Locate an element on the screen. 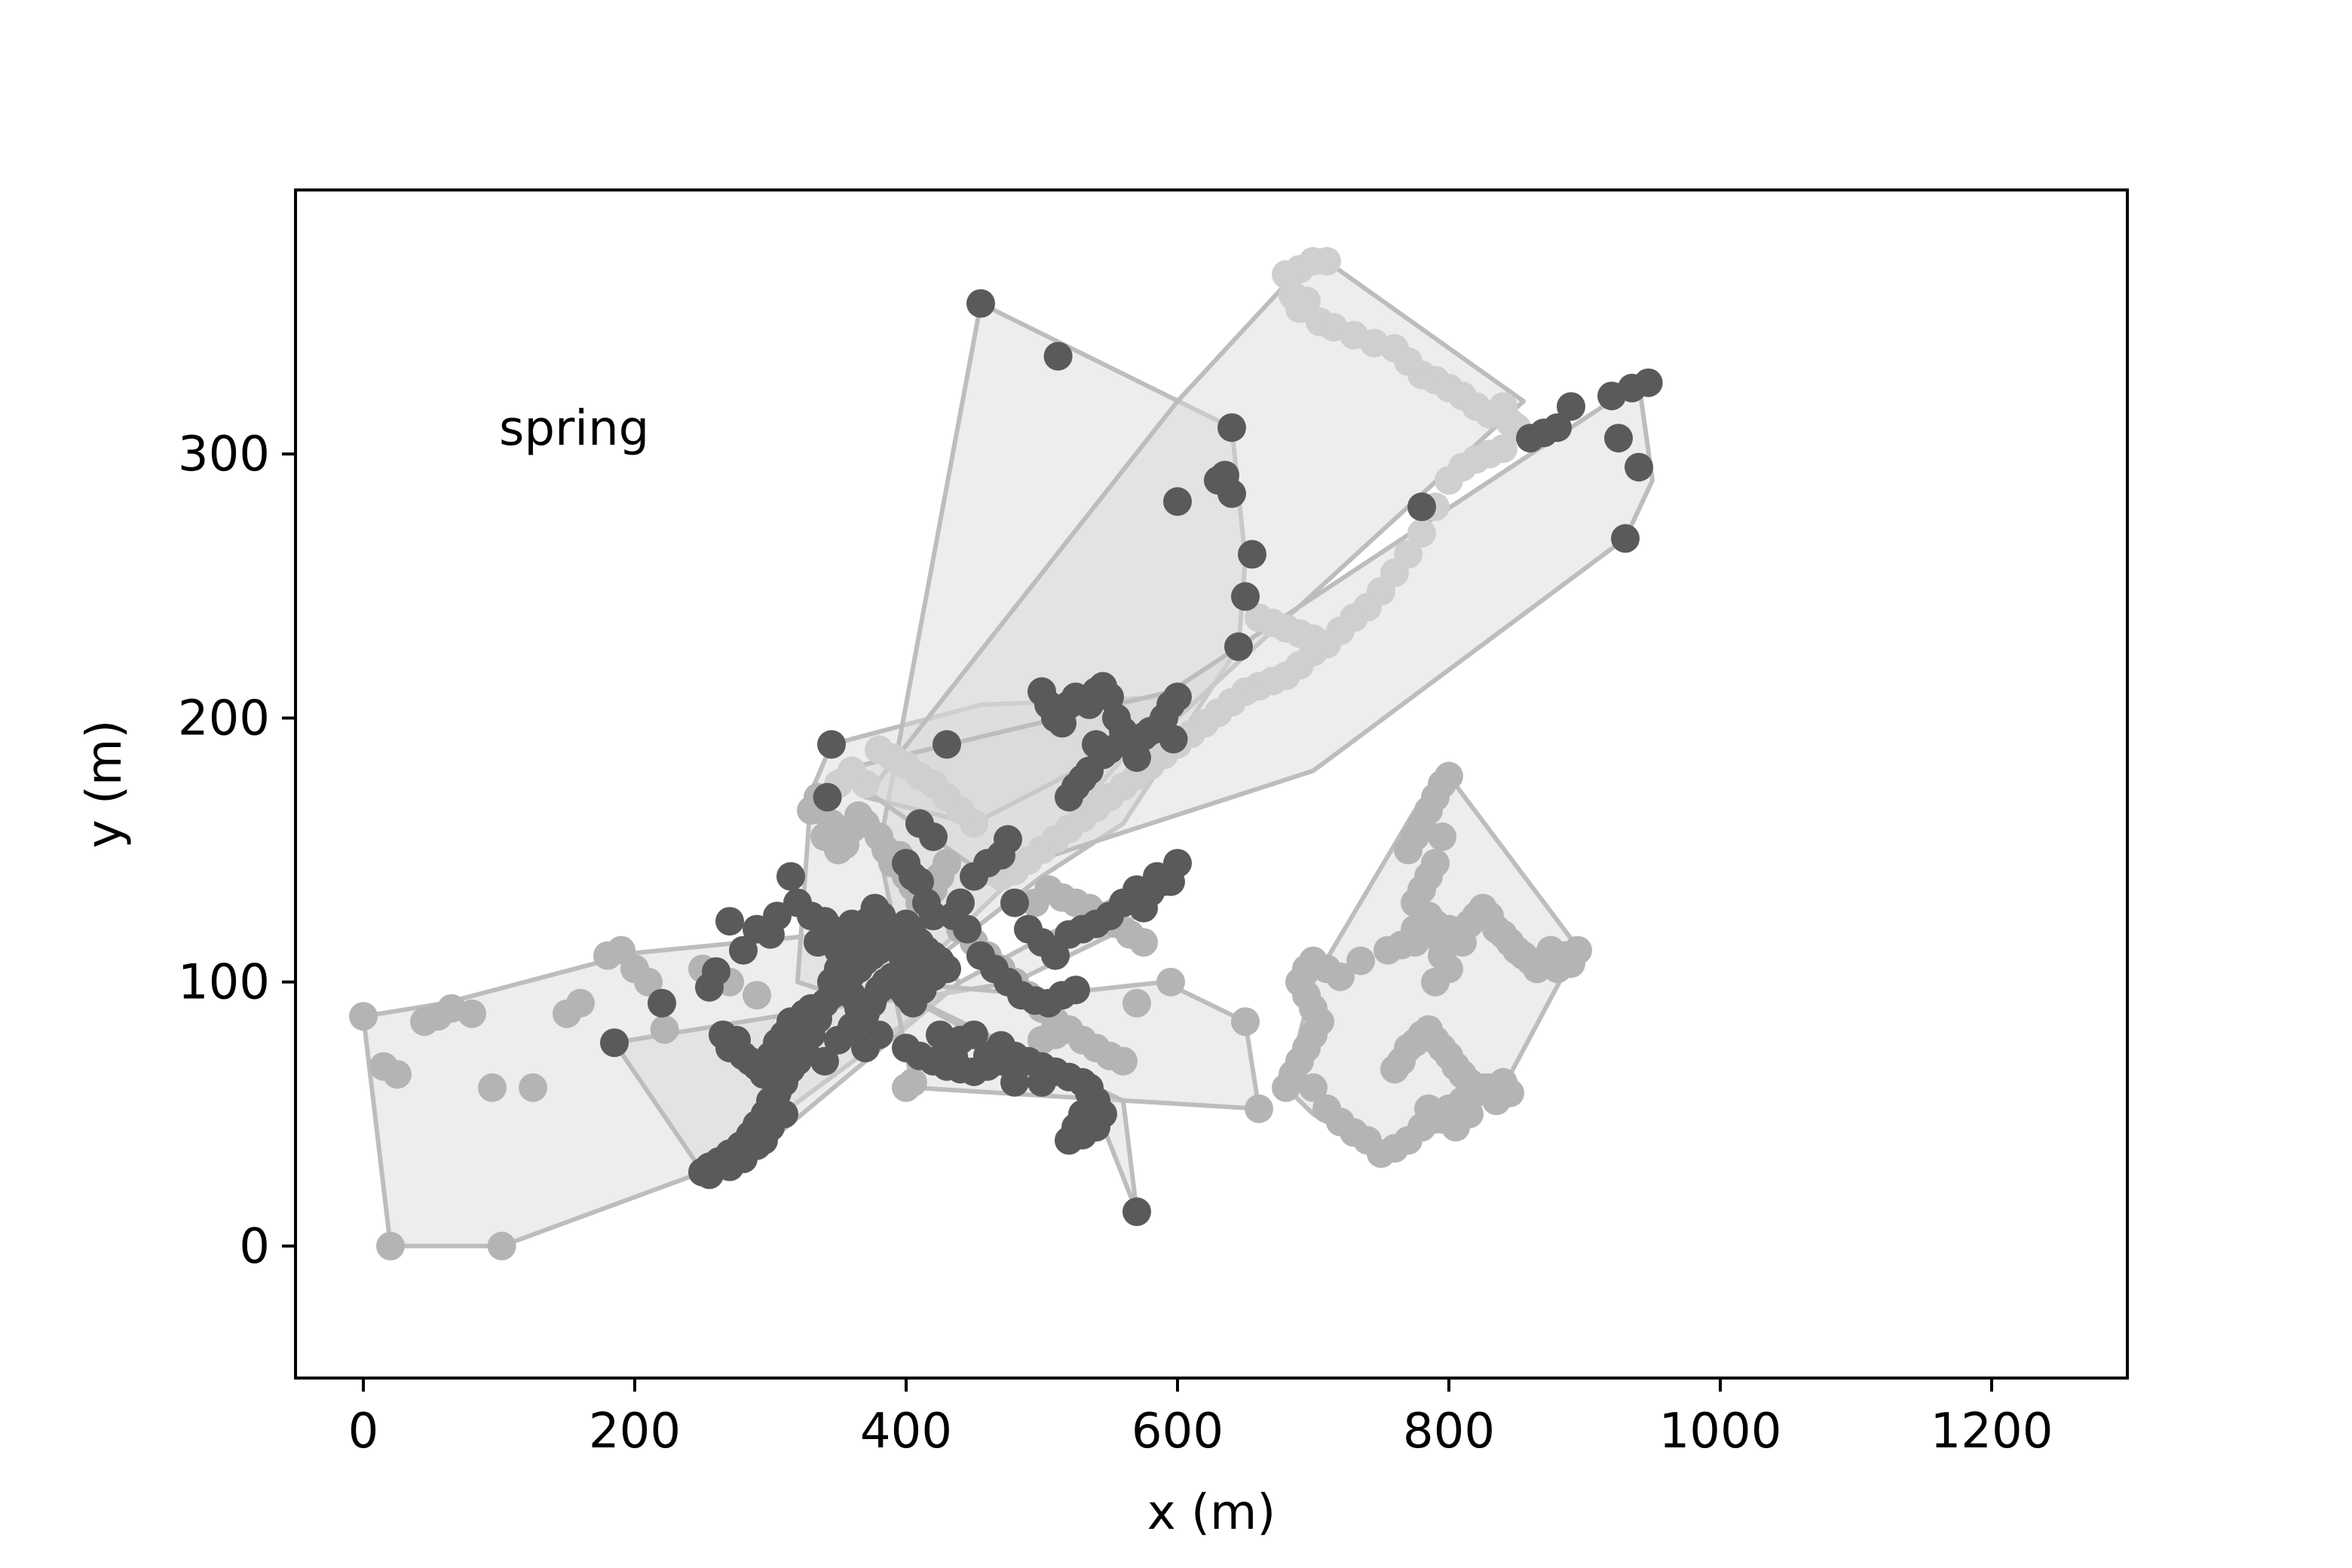  y-axis-label: y (m) is located at coordinates (105, 784).